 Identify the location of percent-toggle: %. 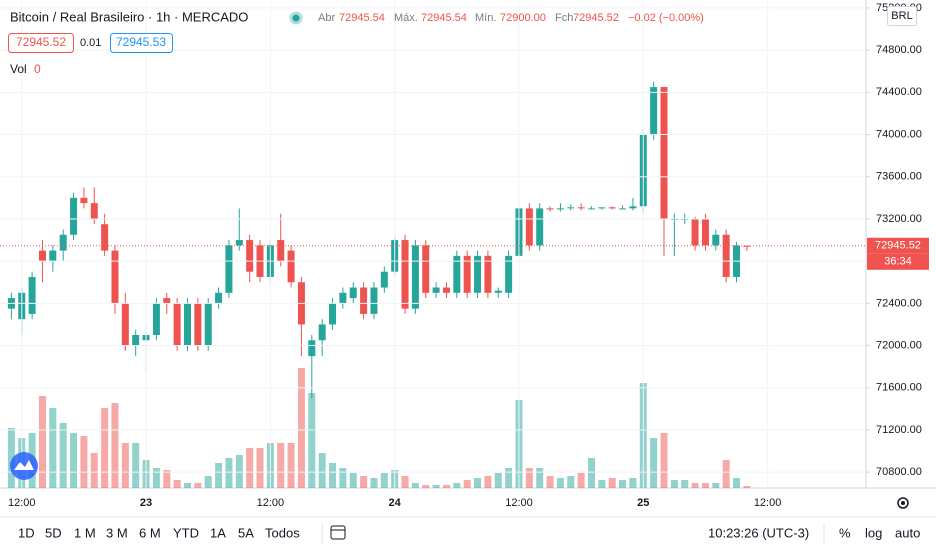
(845, 532).